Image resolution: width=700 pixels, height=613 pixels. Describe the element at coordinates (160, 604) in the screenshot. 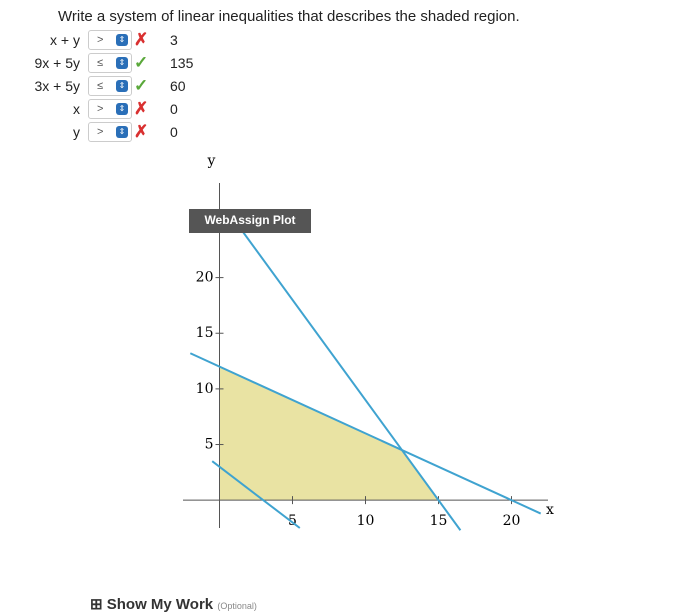

I see `show-work-label: Show My Work` at that location.